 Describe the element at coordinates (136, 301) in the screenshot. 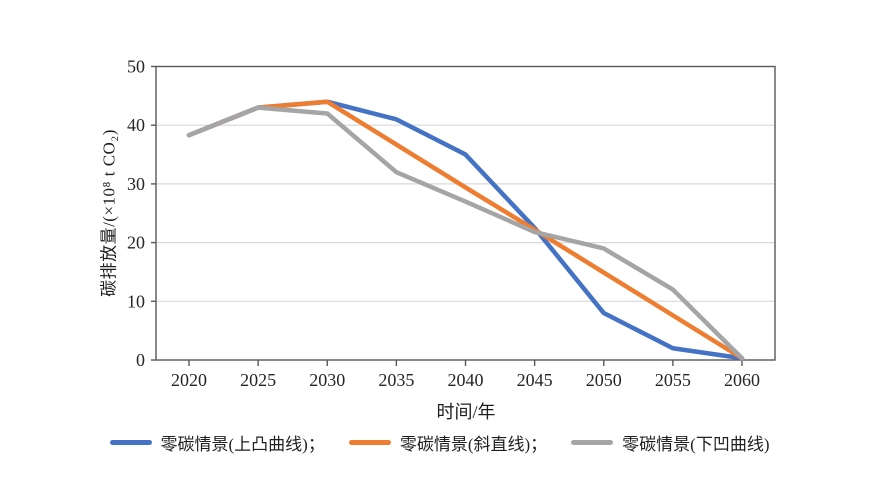

I see `y-tick-label: 10` at that location.